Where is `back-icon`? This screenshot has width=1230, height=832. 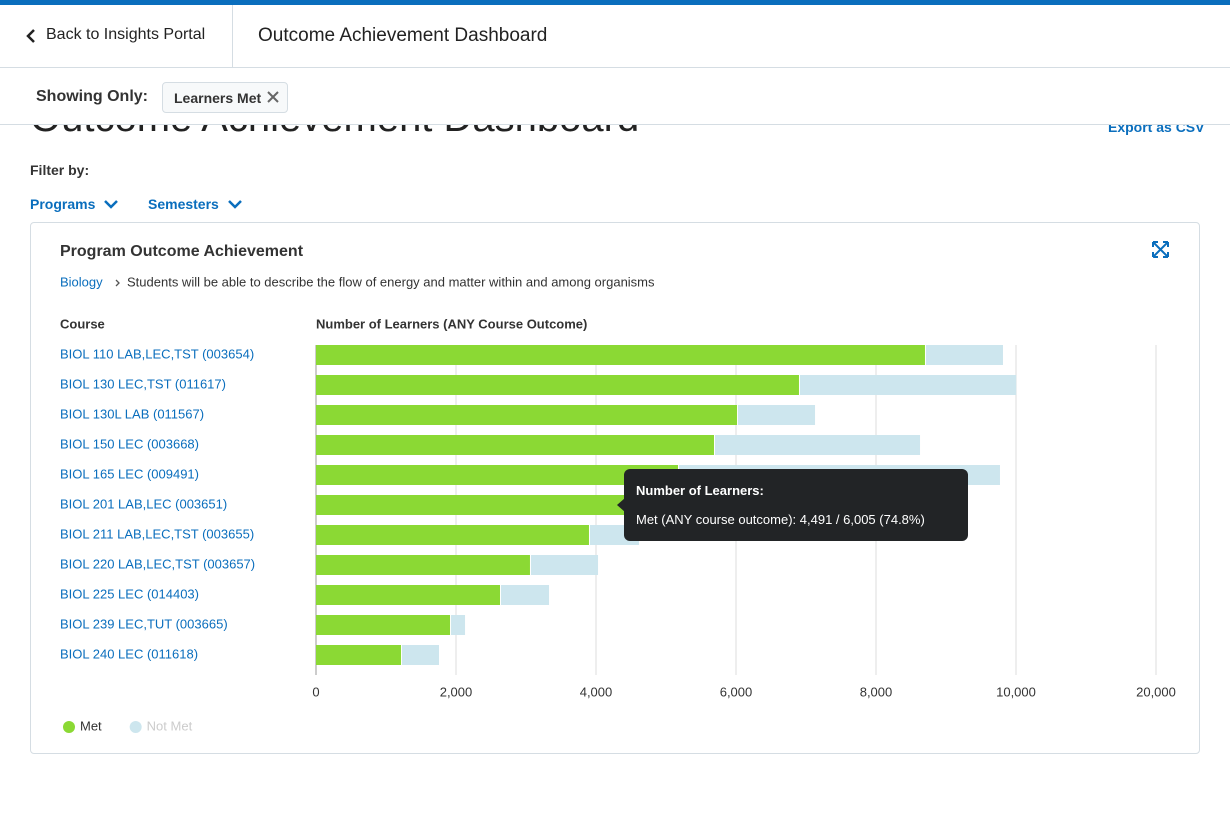 back-icon is located at coordinates (30, 36).